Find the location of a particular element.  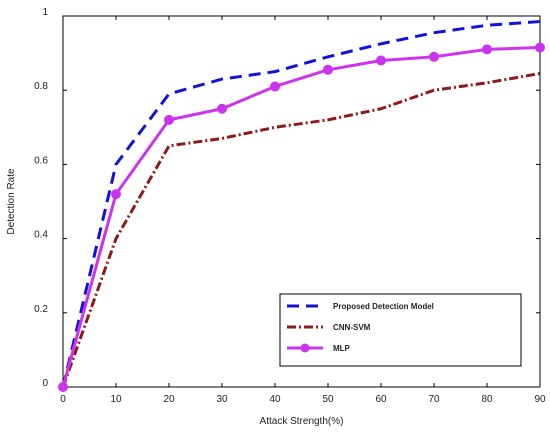

legend: Proposed Detection Model CNN-SVM MLP is located at coordinates (400, 330).